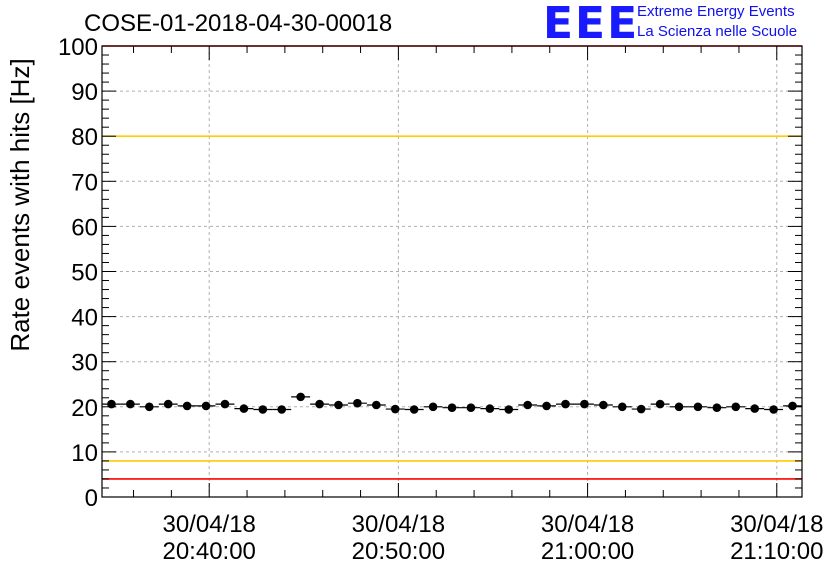 The image size is (836, 572). I want to click on y-tick-label: 70, so click(84, 182).